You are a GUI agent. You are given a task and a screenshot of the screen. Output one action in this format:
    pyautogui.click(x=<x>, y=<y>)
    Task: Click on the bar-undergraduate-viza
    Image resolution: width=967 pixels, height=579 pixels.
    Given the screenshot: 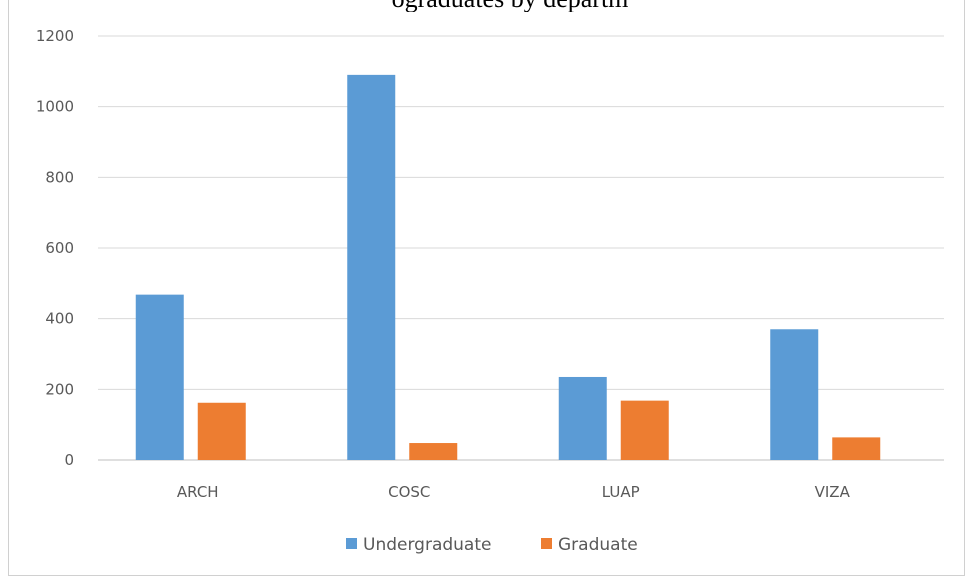 What is the action you would take?
    pyautogui.click(x=794, y=394)
    